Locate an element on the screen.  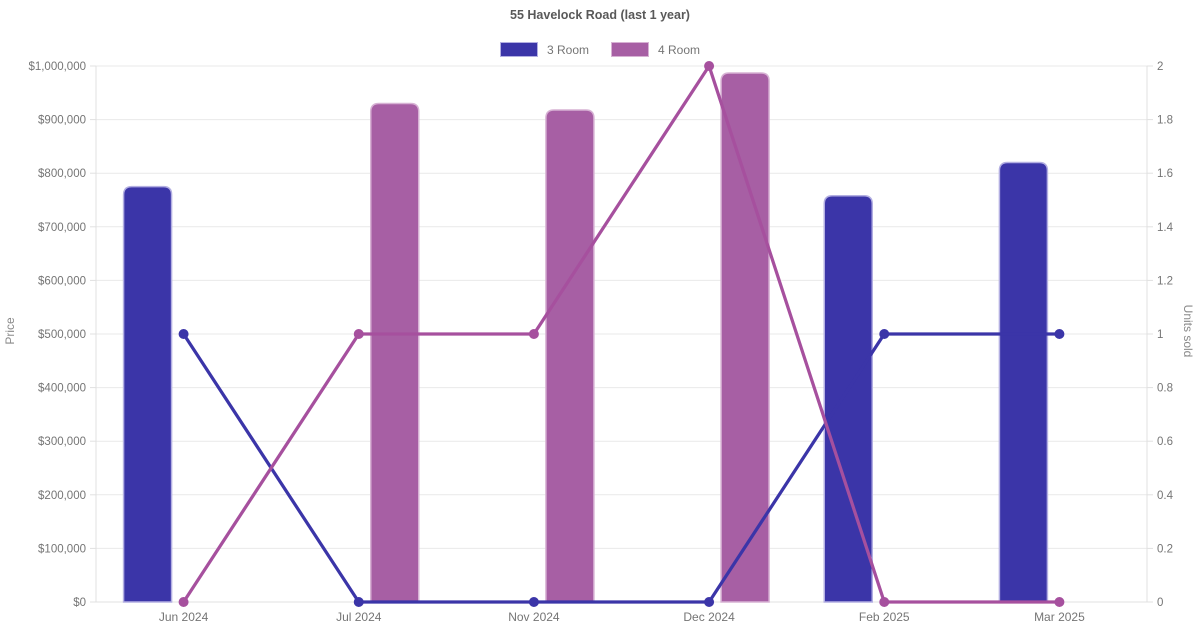
bar-3-room-mar-2025 is located at coordinates (1023, 382).